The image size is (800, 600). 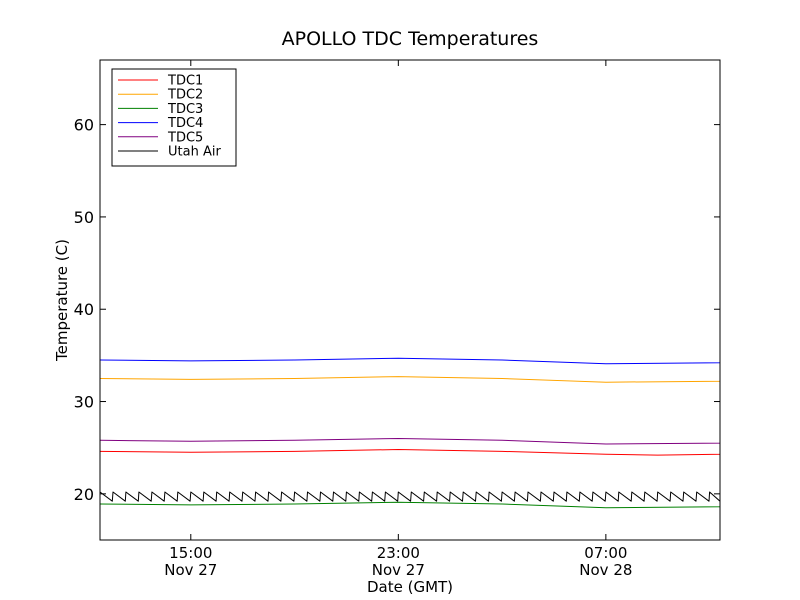 What do you see at coordinates (185, 109) in the screenshot?
I see `legend-label: TDC3` at bounding box center [185, 109].